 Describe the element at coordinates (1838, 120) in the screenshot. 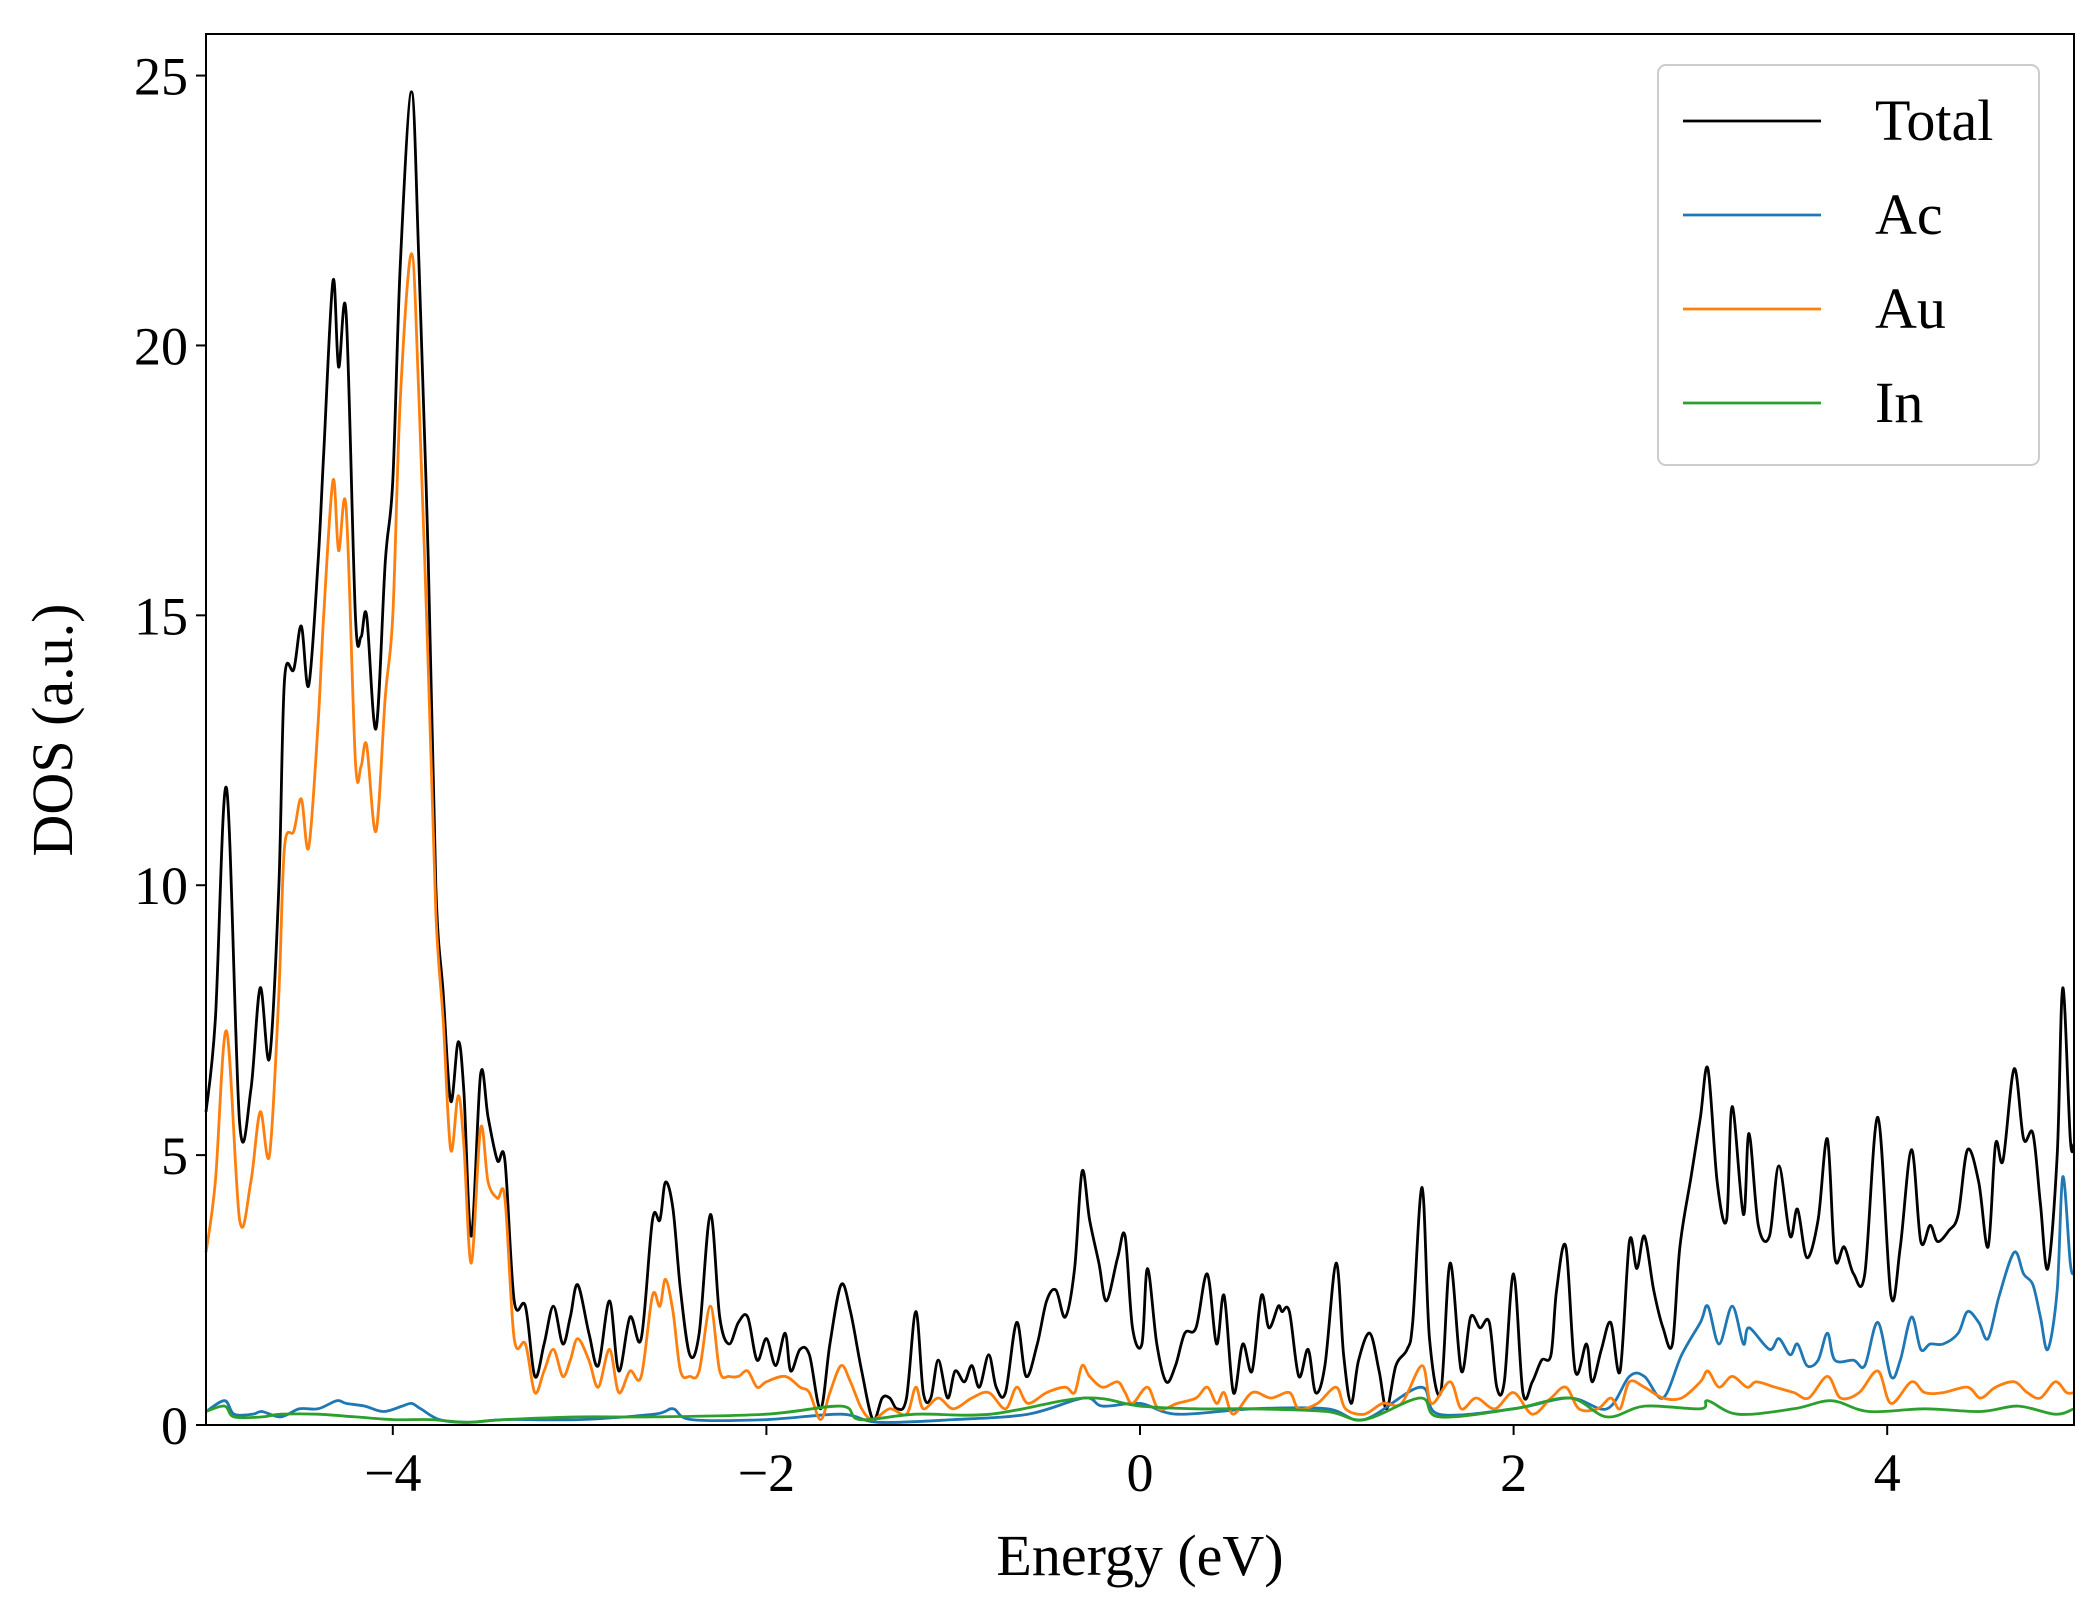

I see `legend-item-total: Total` at that location.